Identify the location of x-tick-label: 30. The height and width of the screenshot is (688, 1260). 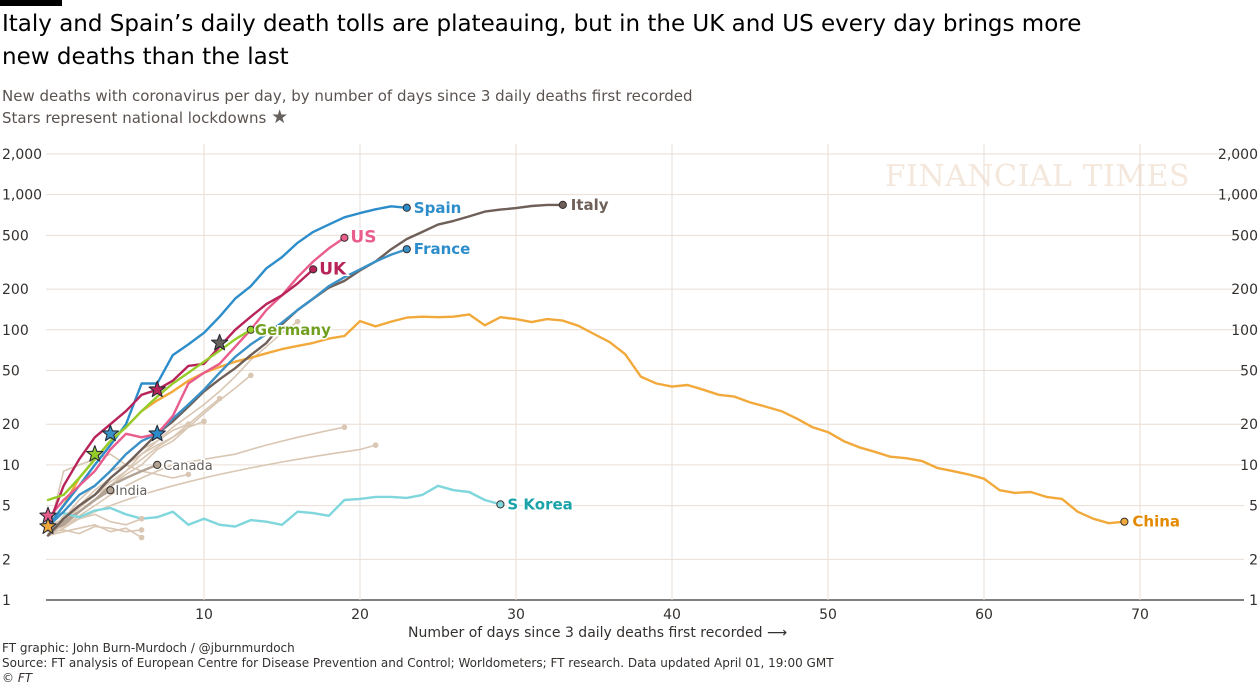
(516, 615).